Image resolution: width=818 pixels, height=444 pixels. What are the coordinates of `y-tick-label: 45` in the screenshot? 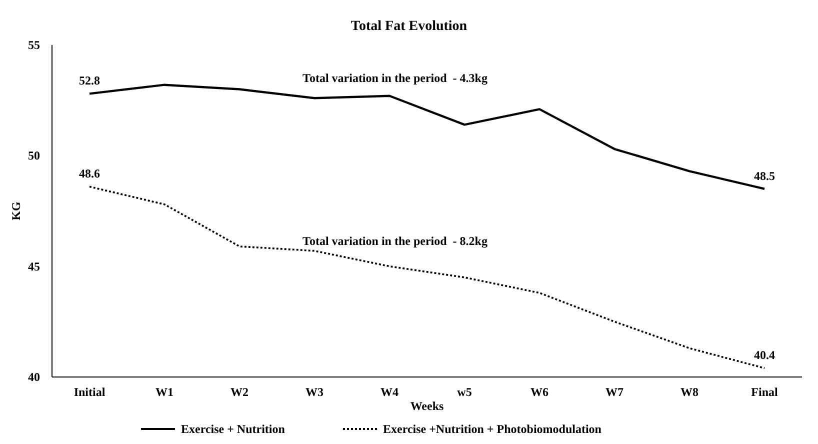 It's located at (34, 266).